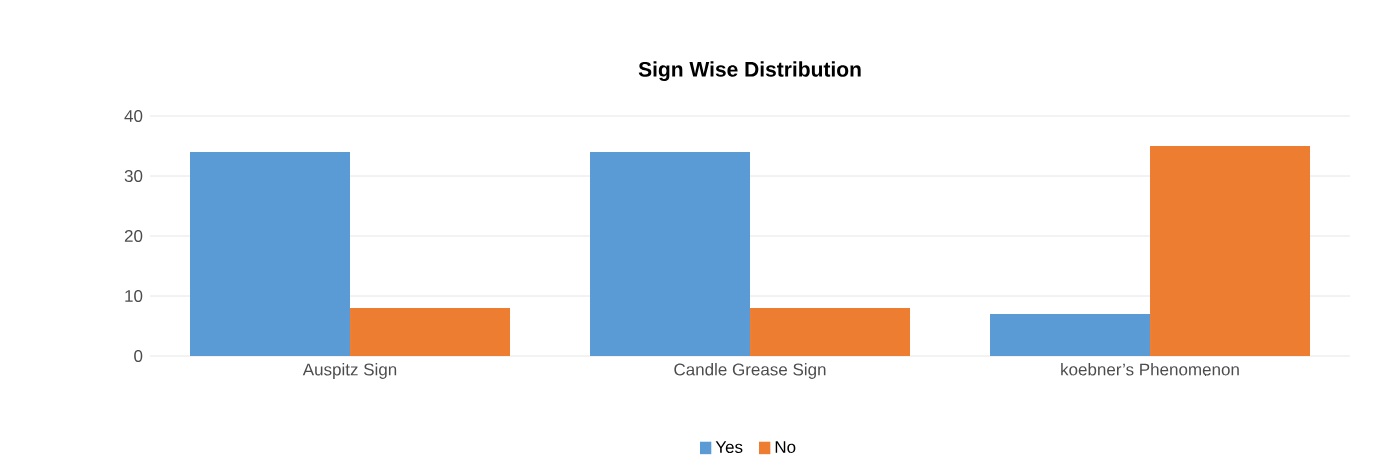  I want to click on chart-title: Sign Wise Distribution, so click(749, 71).